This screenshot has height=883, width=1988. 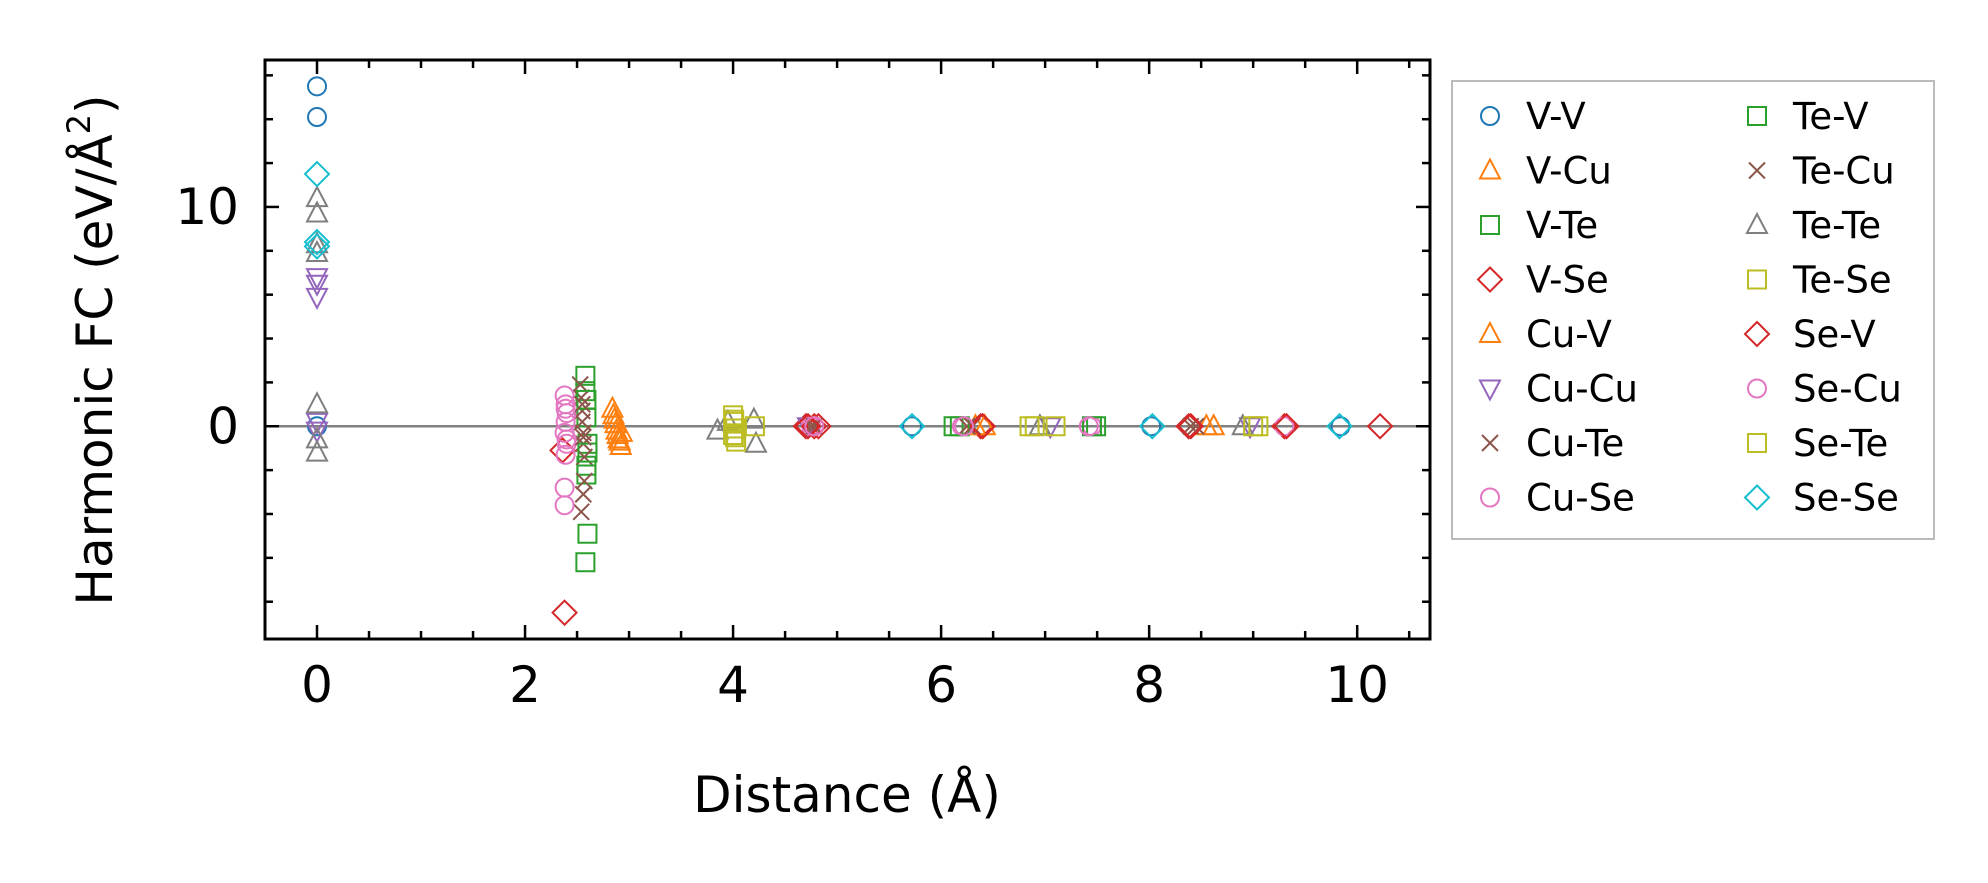 What do you see at coordinates (941, 685) in the screenshot?
I see `x-tick-label: 6` at bounding box center [941, 685].